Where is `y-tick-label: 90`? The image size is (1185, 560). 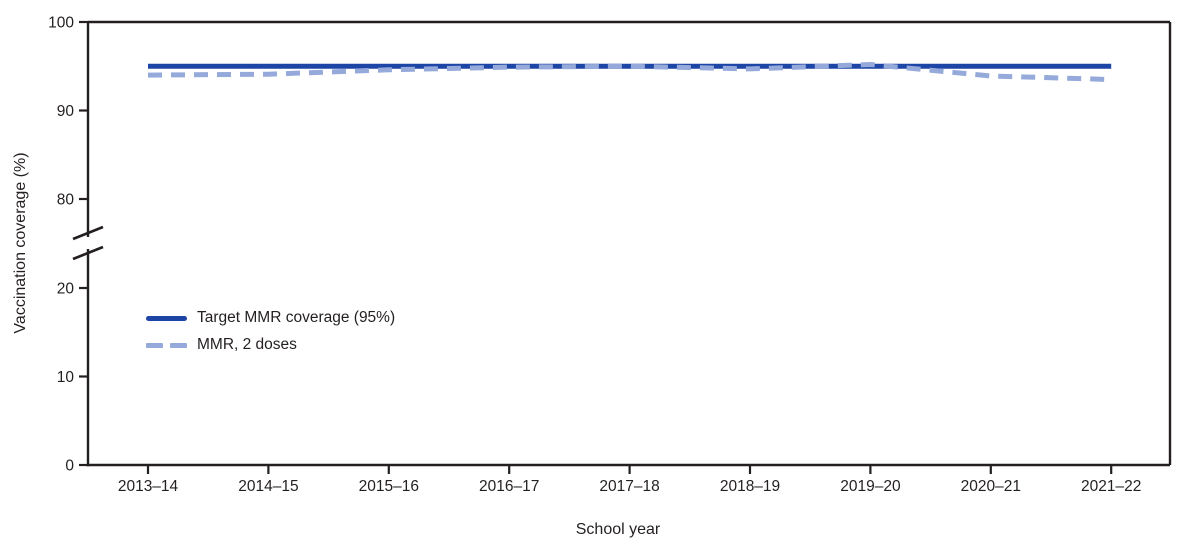 y-tick-label: 90 is located at coordinates (66, 111).